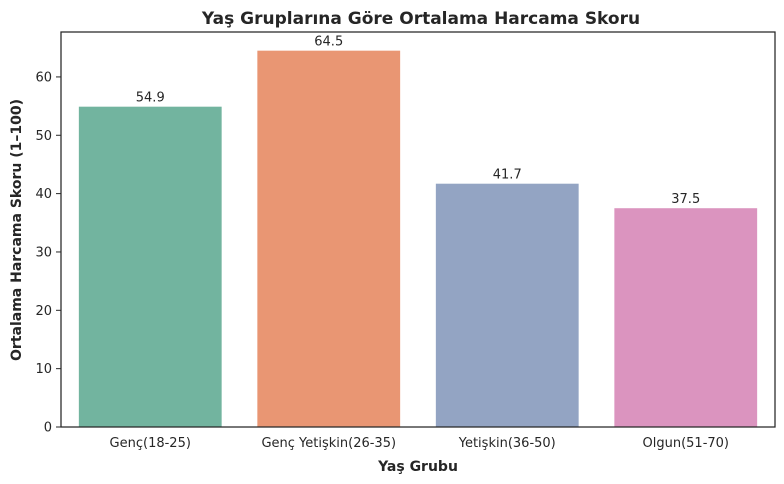  What do you see at coordinates (48, 428) in the screenshot?
I see `y-tick-label: 0` at bounding box center [48, 428].